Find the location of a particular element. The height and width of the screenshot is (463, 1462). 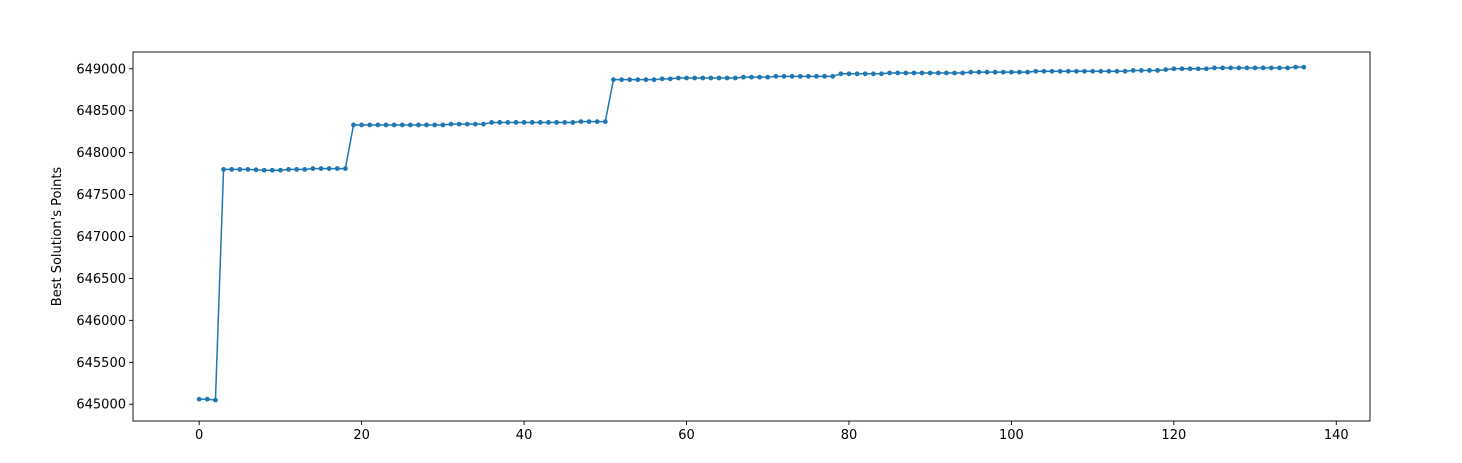

x-tick-label: 100 is located at coordinates (1011, 435).